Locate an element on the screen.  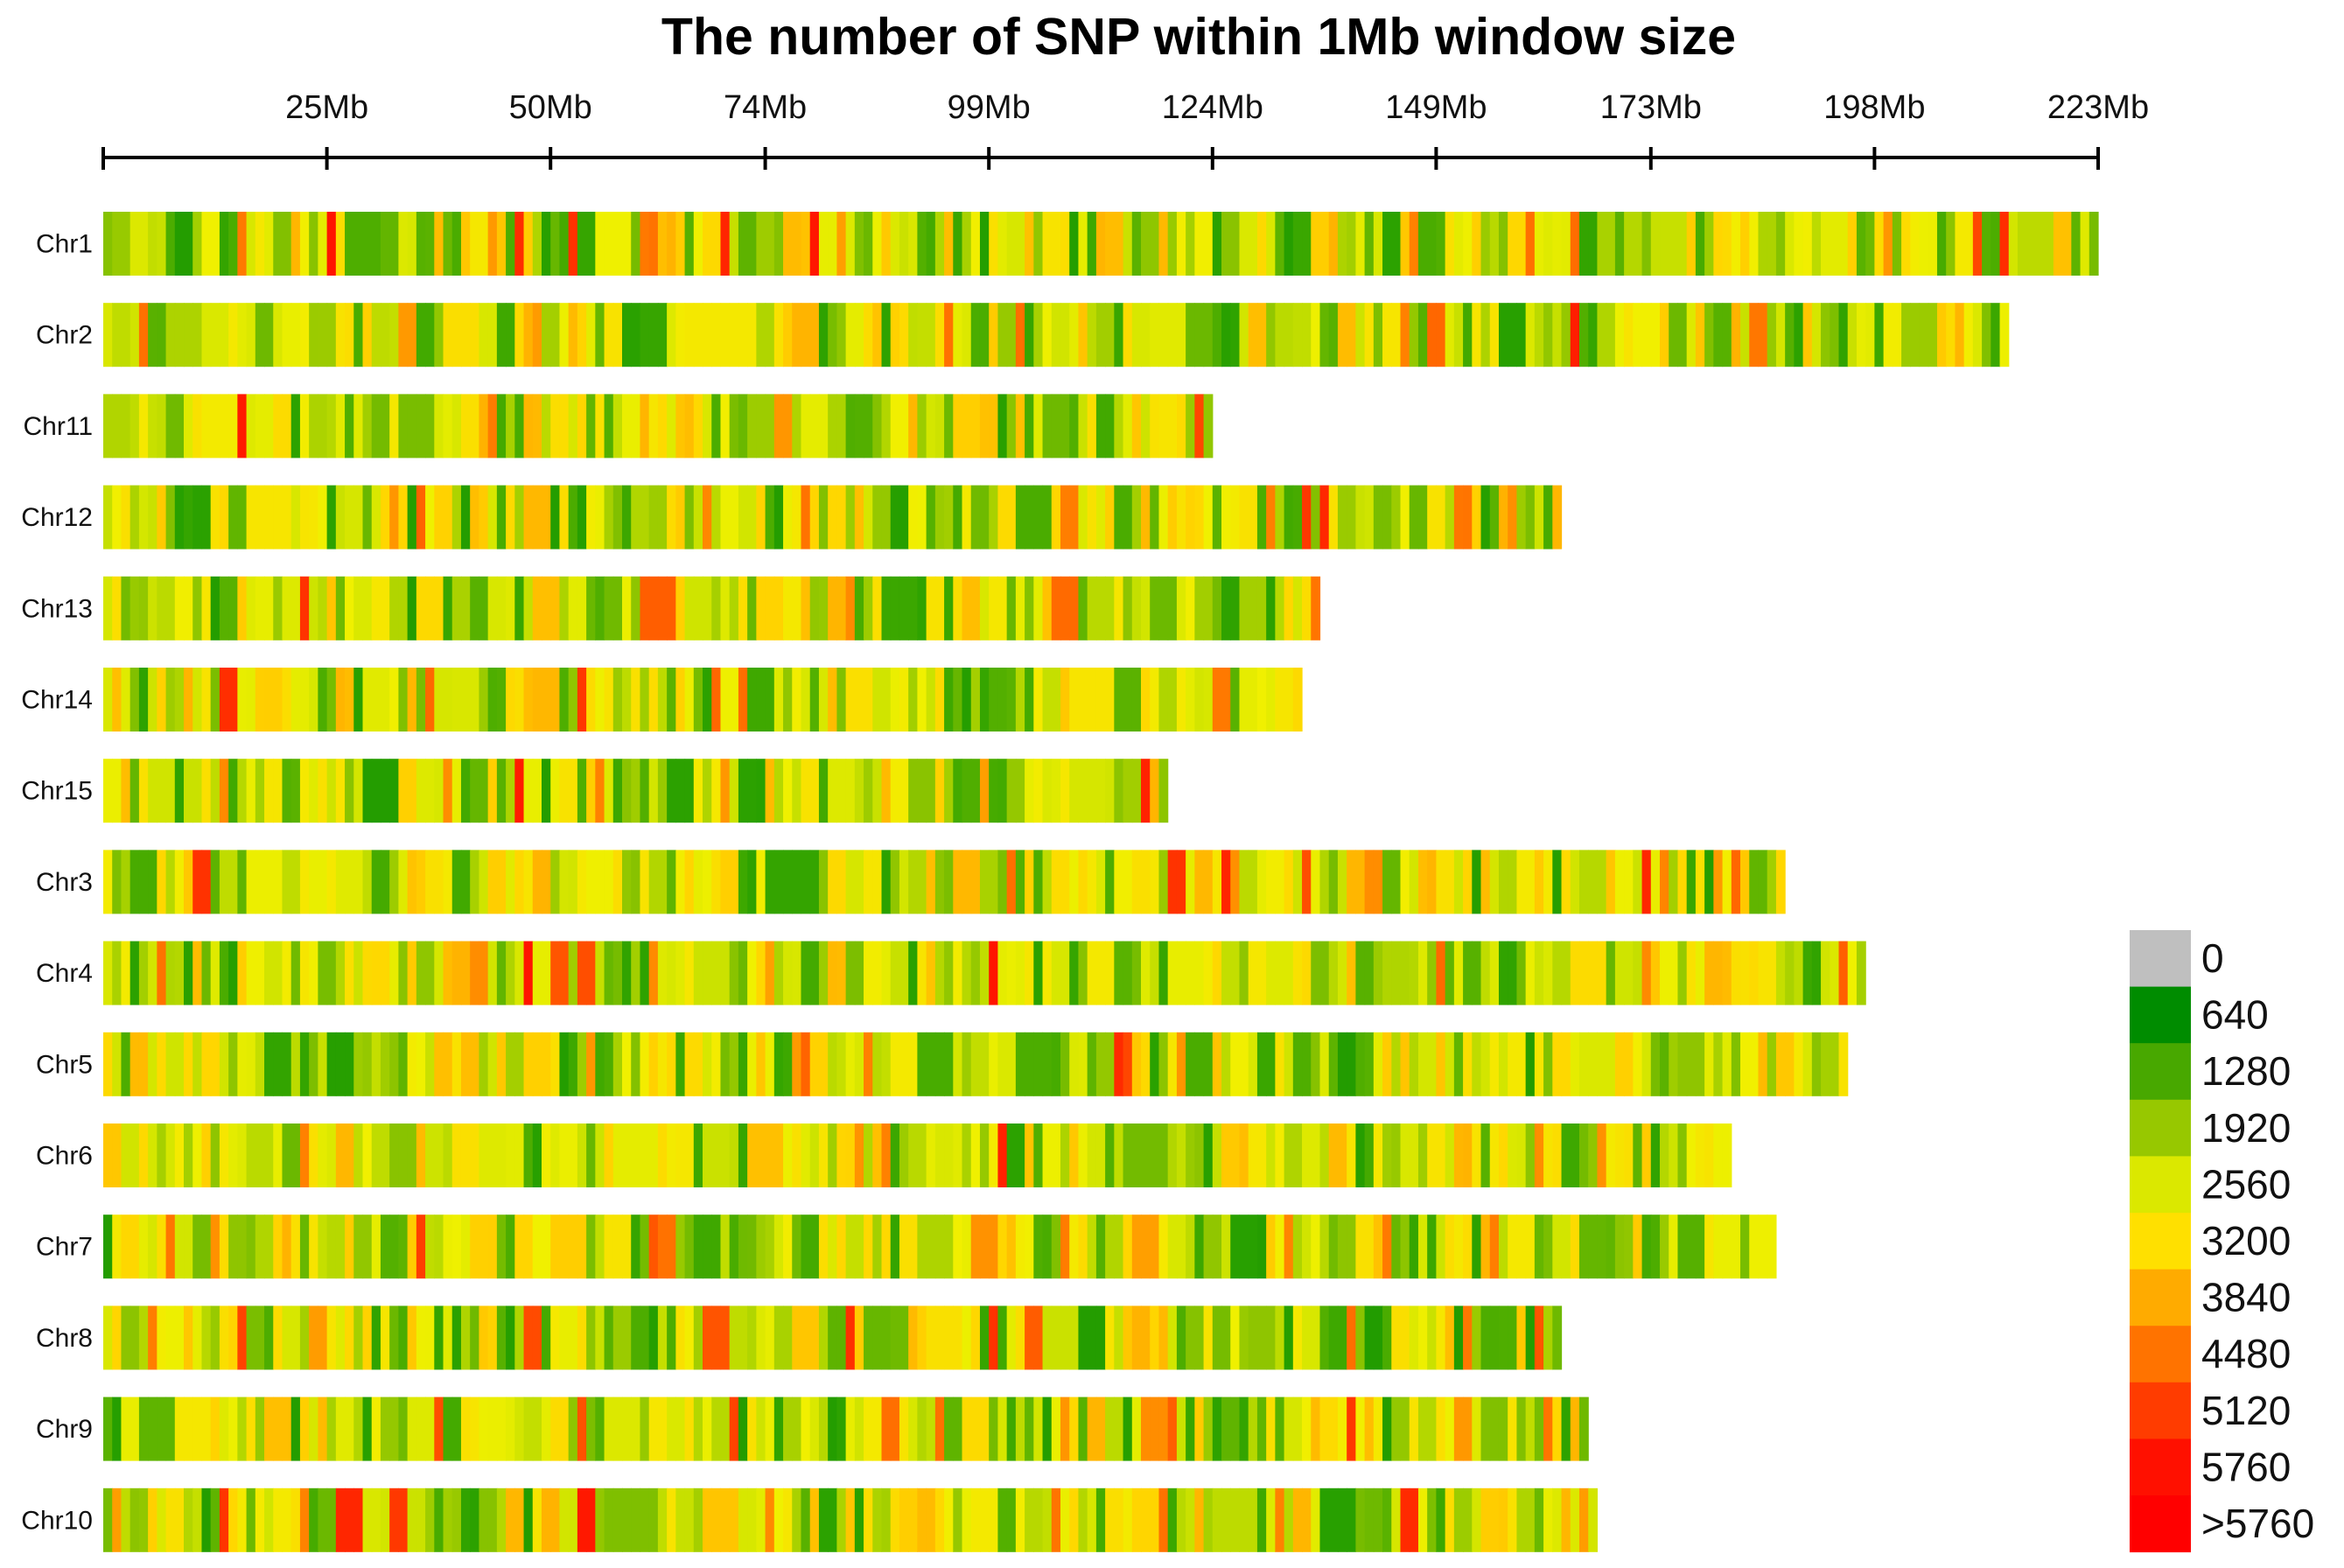
legend-swatch is located at coordinates (2160, 1524).